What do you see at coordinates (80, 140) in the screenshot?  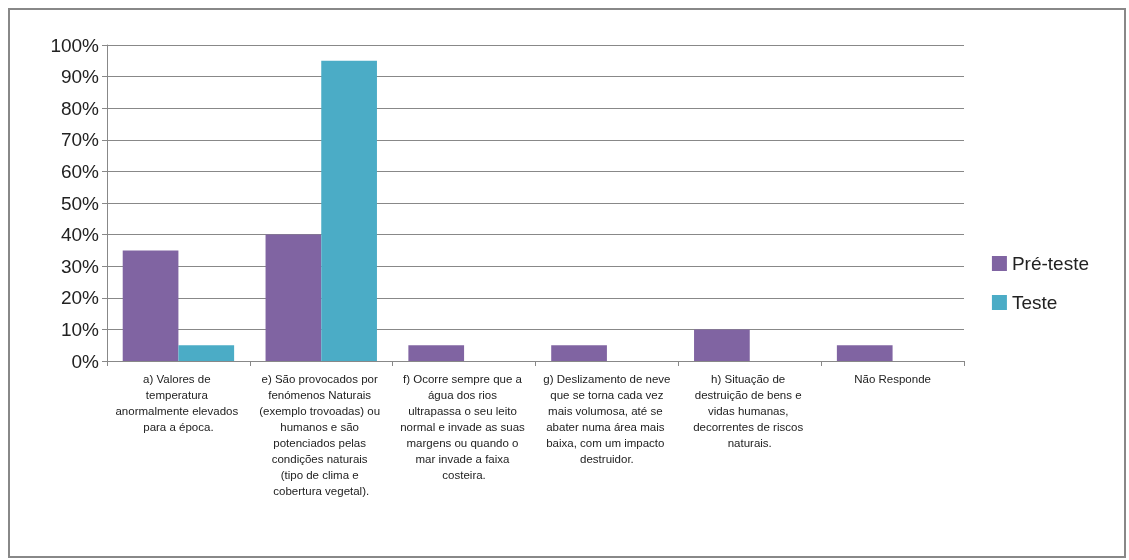 I see `y-tick-label: 70%` at bounding box center [80, 140].